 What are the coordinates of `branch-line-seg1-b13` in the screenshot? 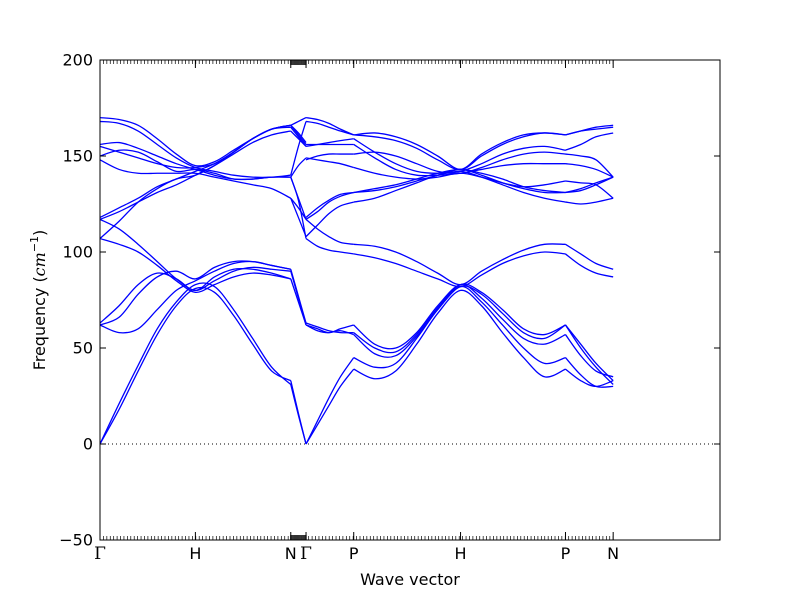 It's located at (298, 134).